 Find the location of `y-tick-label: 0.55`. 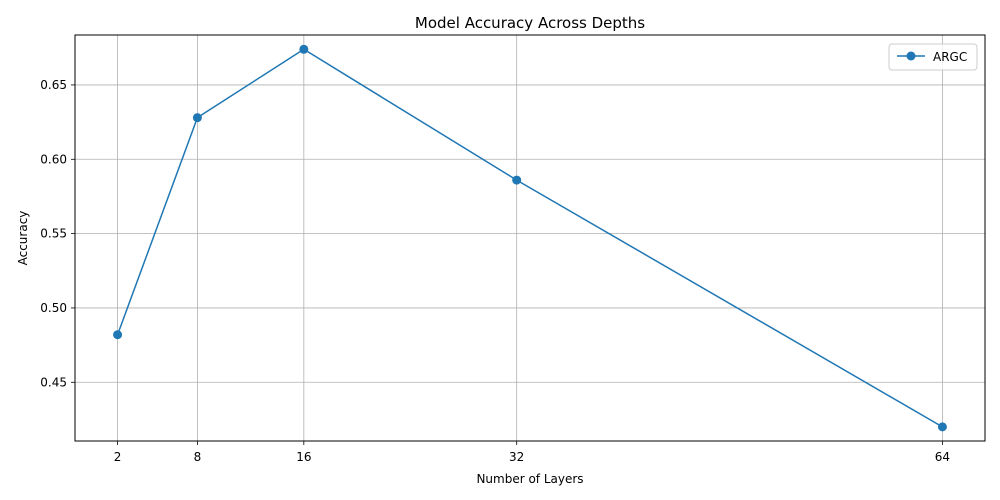

y-tick-label: 0.55 is located at coordinates (53, 234).